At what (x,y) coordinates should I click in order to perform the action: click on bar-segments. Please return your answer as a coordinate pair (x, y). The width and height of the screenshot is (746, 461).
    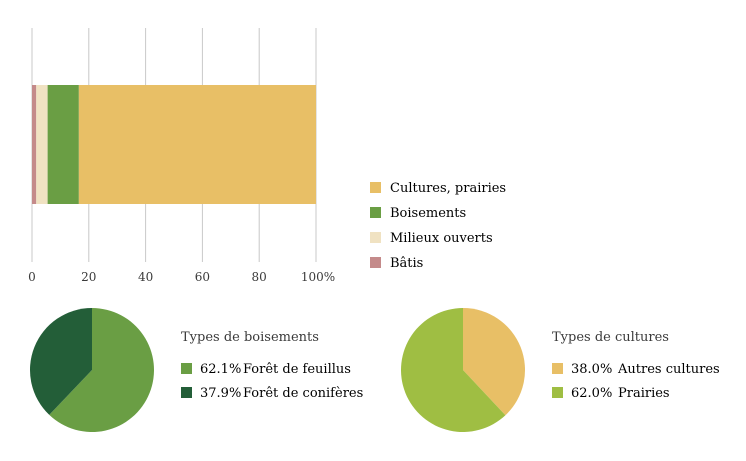
    Looking at the image, I should click on (174, 144).